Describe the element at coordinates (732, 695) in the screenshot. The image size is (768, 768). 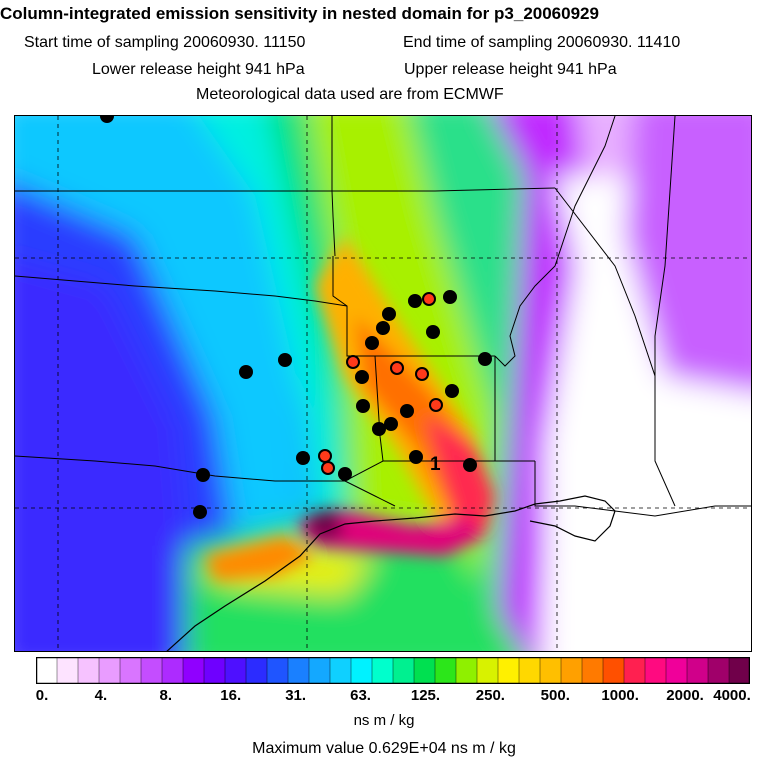
I see `legend-tick-label: 4000.` at that location.